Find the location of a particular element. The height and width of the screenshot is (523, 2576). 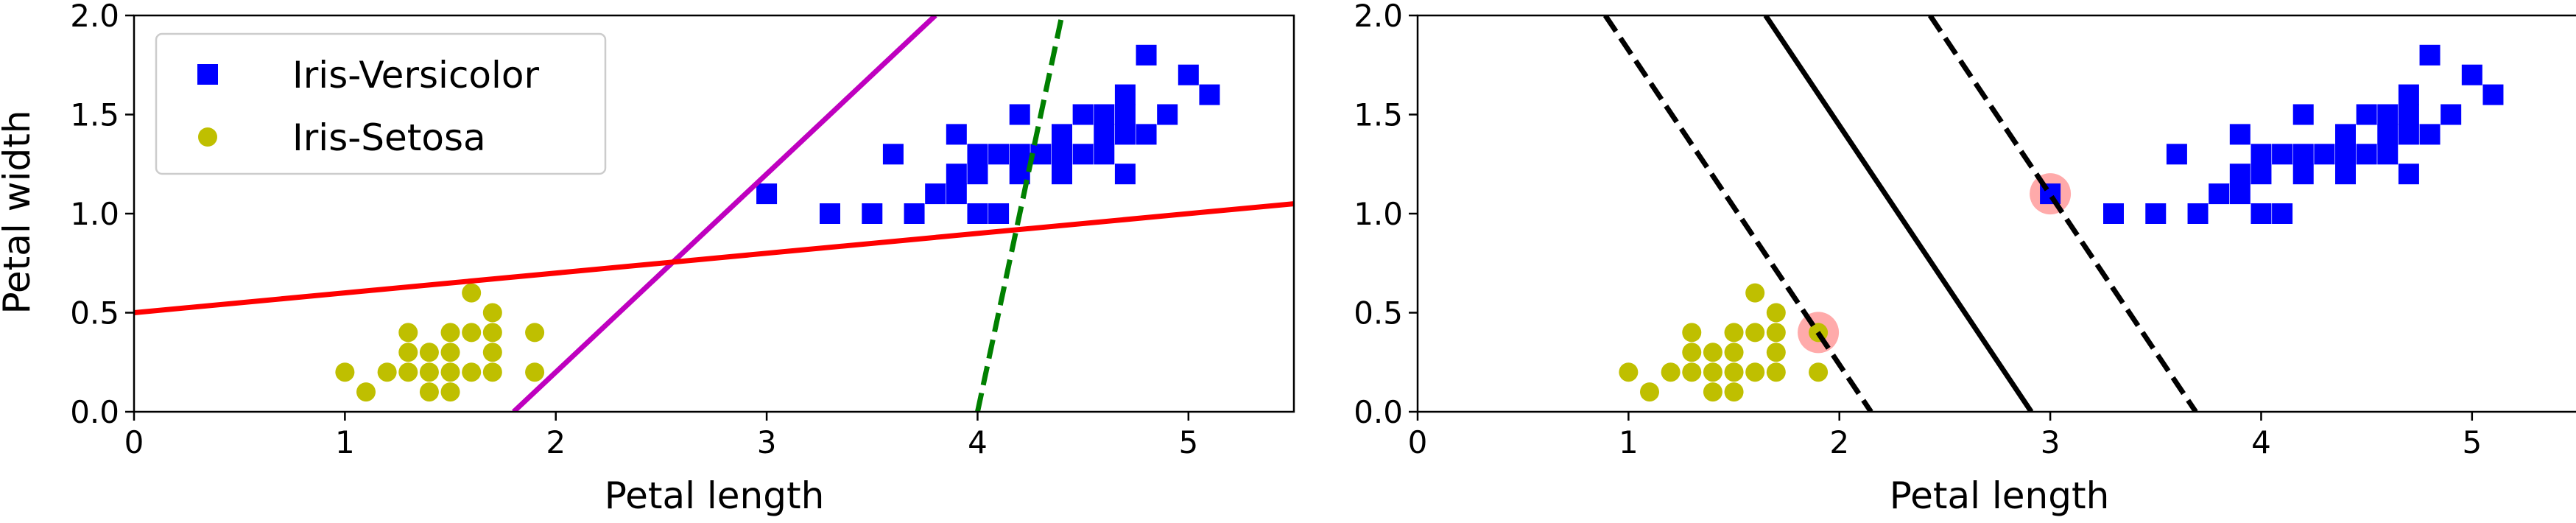

x-tick-label: 5 is located at coordinates (2472, 442).